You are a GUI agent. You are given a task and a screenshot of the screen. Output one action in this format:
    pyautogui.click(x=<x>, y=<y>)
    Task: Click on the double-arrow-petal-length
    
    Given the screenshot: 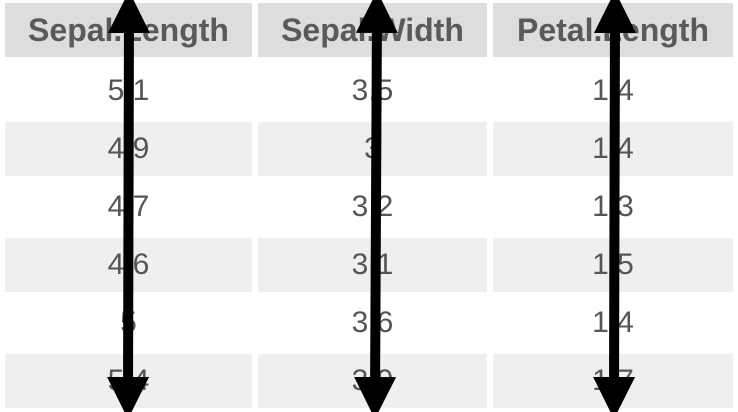 What is the action you would take?
    pyautogui.click(x=614, y=206)
    